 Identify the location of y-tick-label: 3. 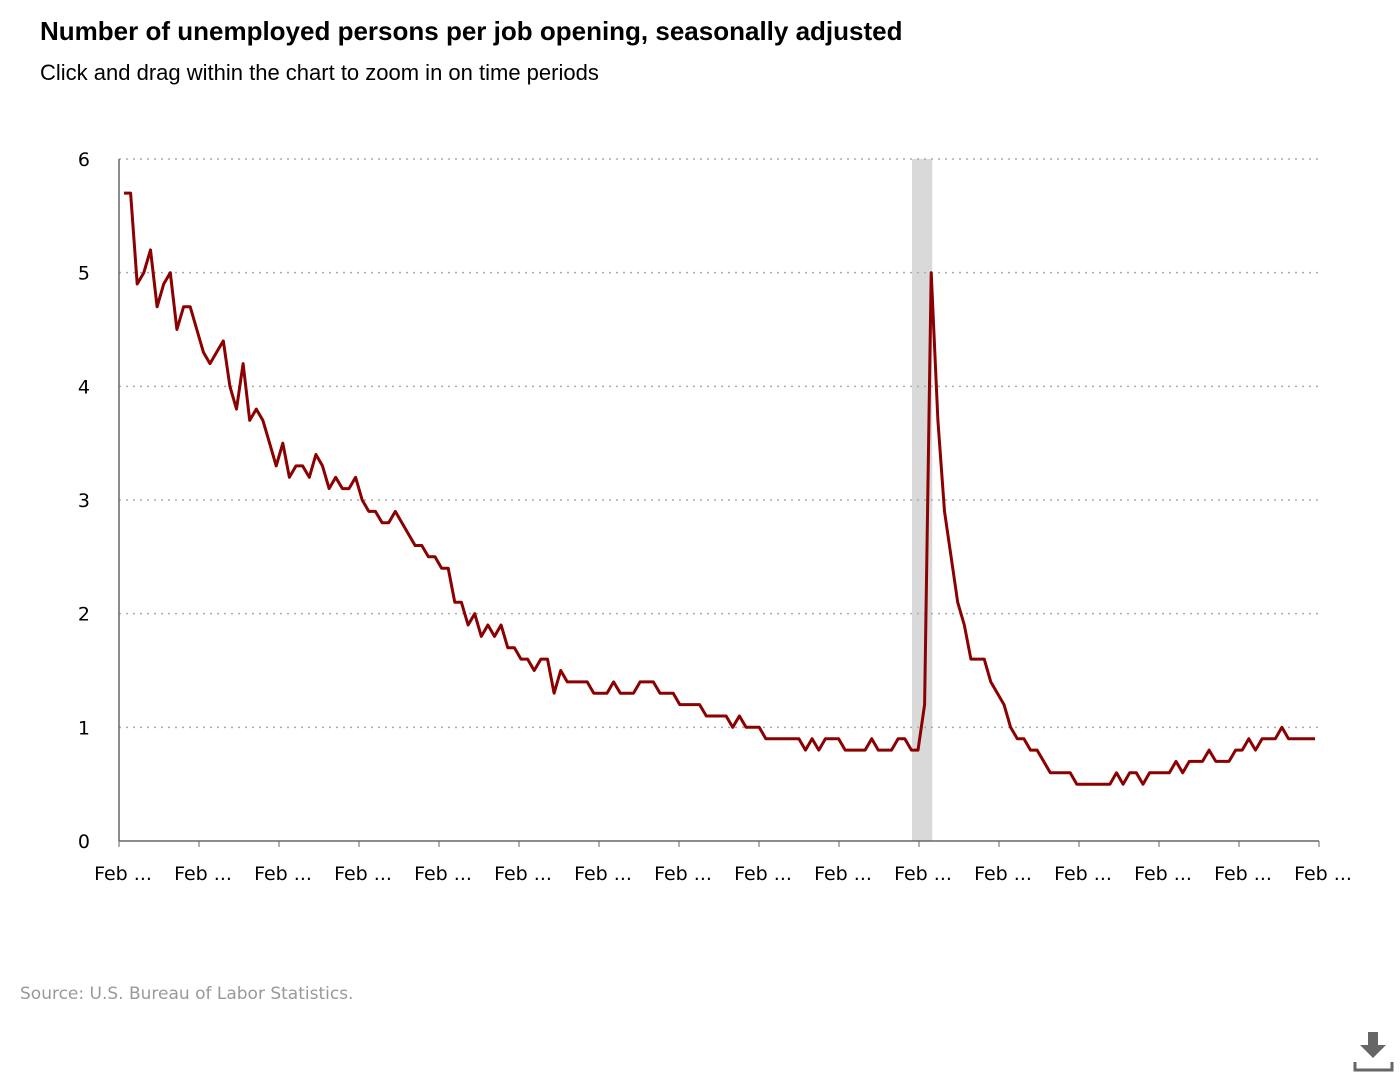
(84, 501).